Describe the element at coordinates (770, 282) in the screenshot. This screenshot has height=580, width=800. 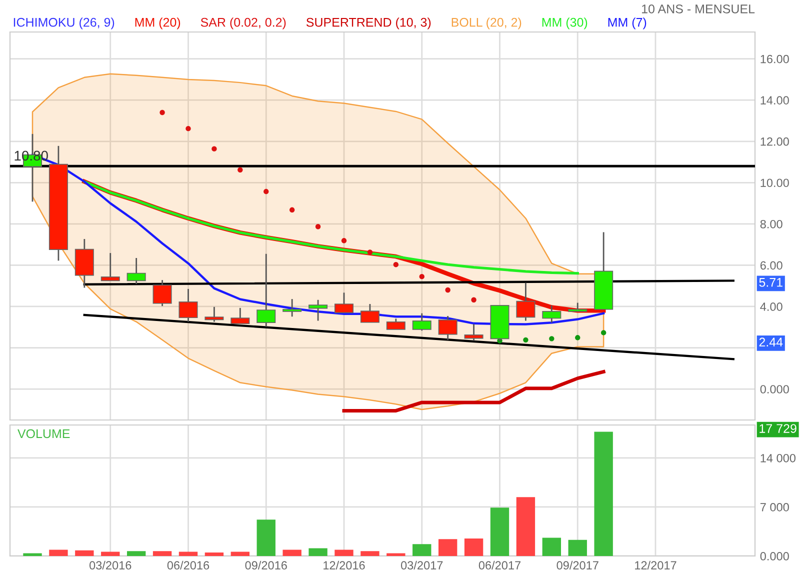
I see `text: 5.71` at that location.